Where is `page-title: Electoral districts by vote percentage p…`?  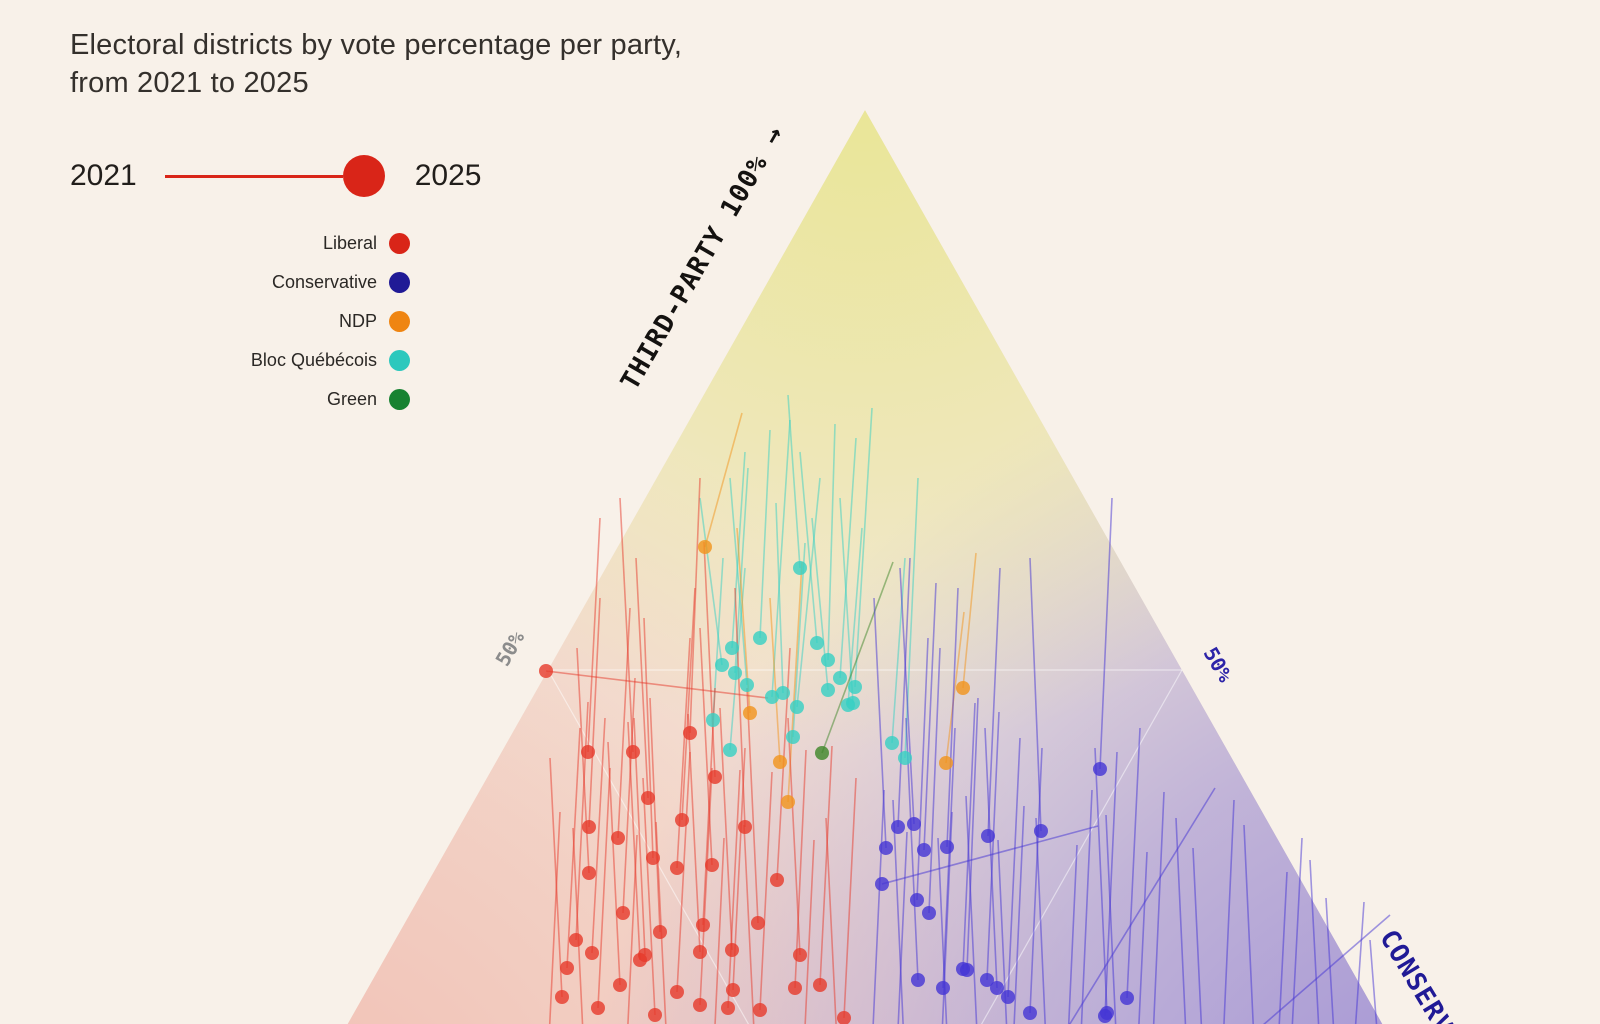 page-title: Electoral districts by vote percentage p… is located at coordinates (376, 64).